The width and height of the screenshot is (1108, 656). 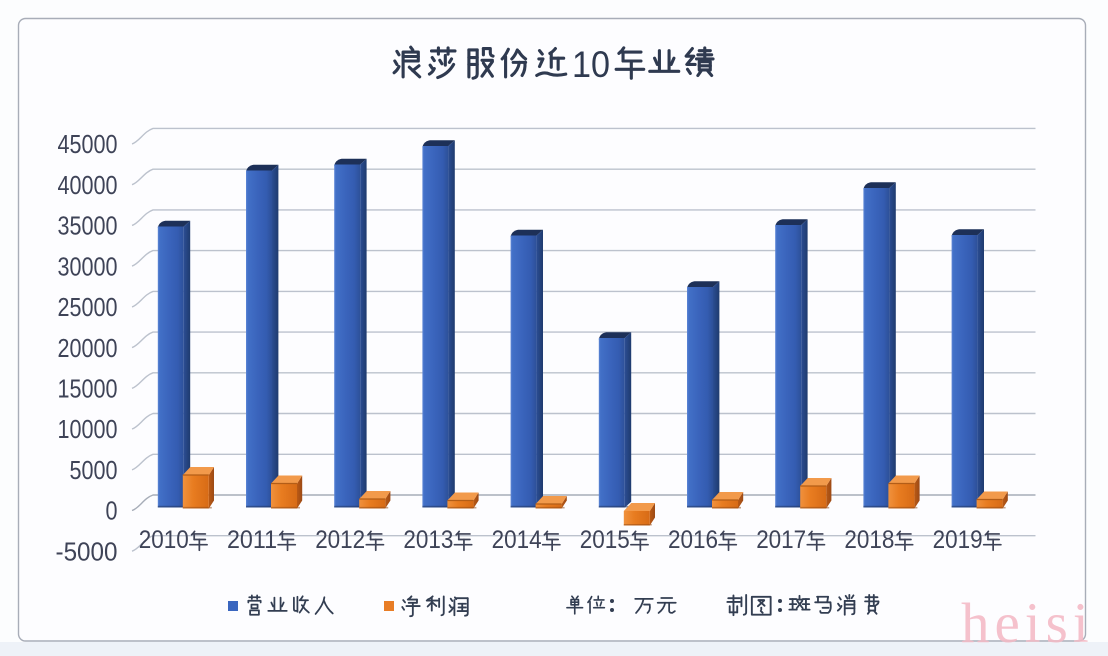 What do you see at coordinates (88, 389) in the screenshot?
I see `svg-text: 15000` at bounding box center [88, 389].